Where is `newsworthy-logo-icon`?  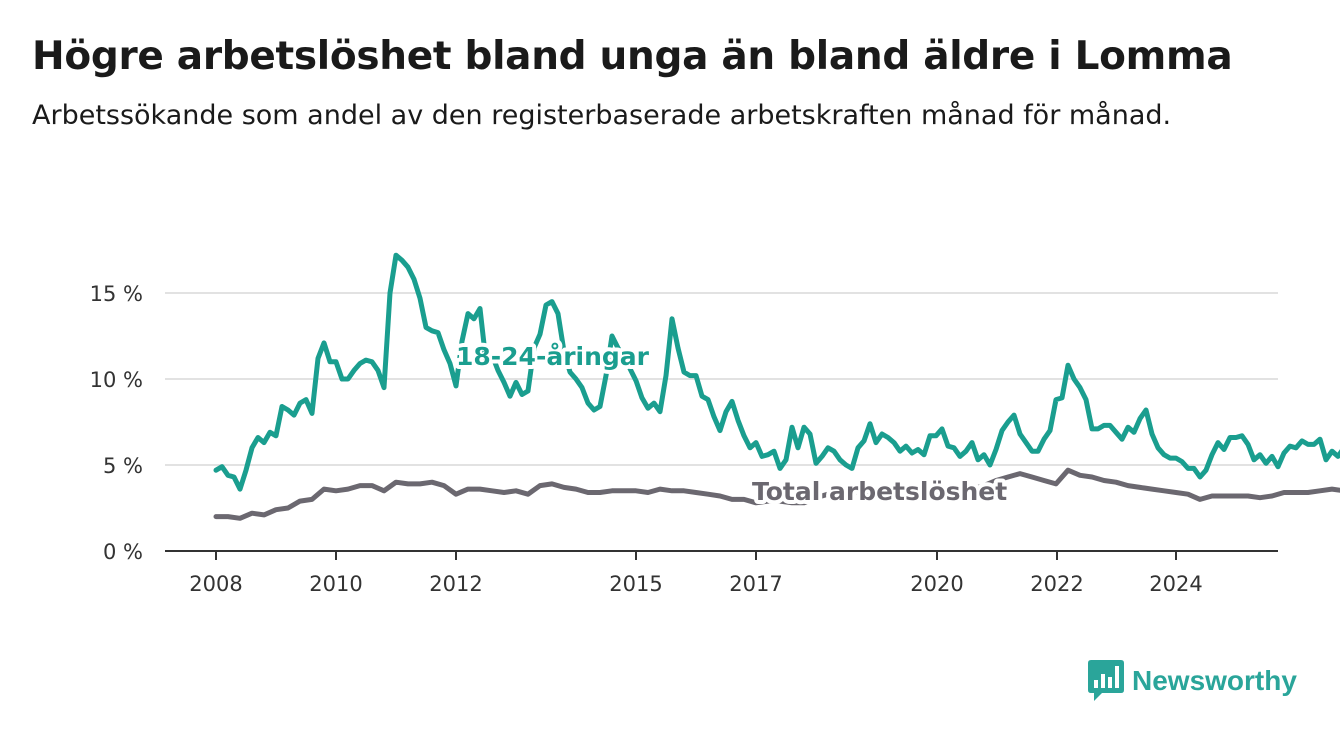
newsworthy-logo-icon is located at coordinates (1106, 680).